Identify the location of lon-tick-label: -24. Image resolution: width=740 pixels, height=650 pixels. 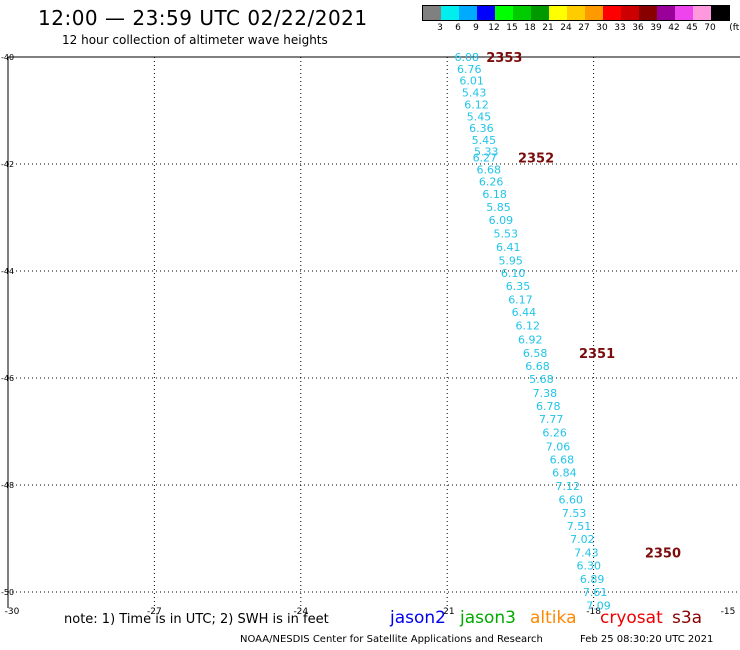
(300, 612).